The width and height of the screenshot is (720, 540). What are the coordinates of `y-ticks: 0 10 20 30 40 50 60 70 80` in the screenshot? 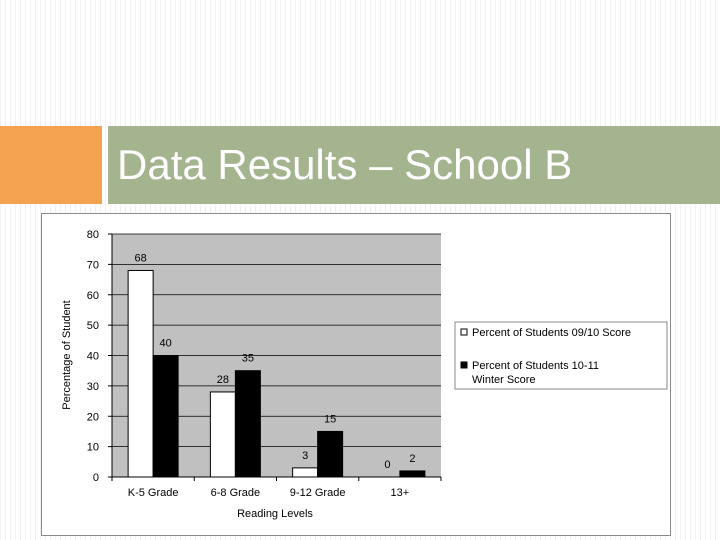 It's located at (99, 356).